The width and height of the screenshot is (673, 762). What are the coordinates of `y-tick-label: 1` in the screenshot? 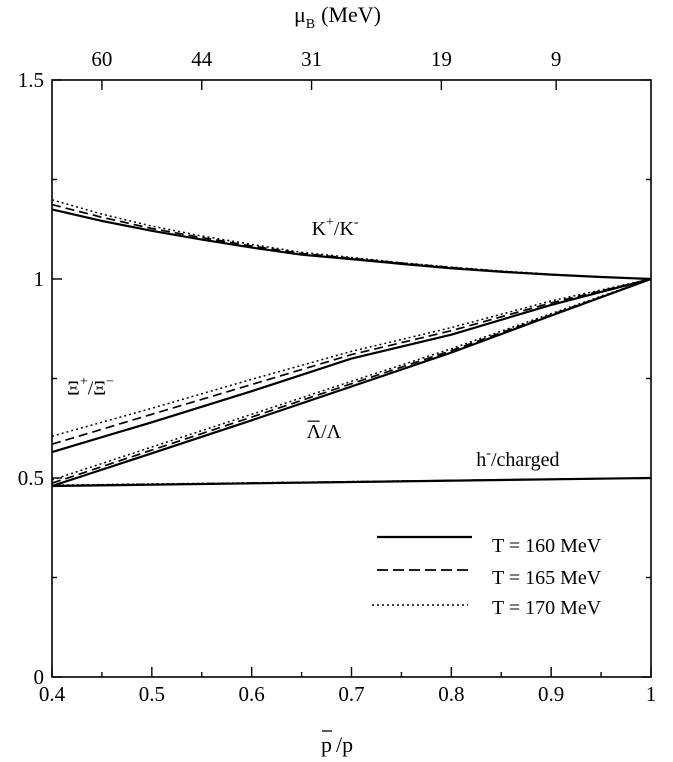 It's located at (39, 279).